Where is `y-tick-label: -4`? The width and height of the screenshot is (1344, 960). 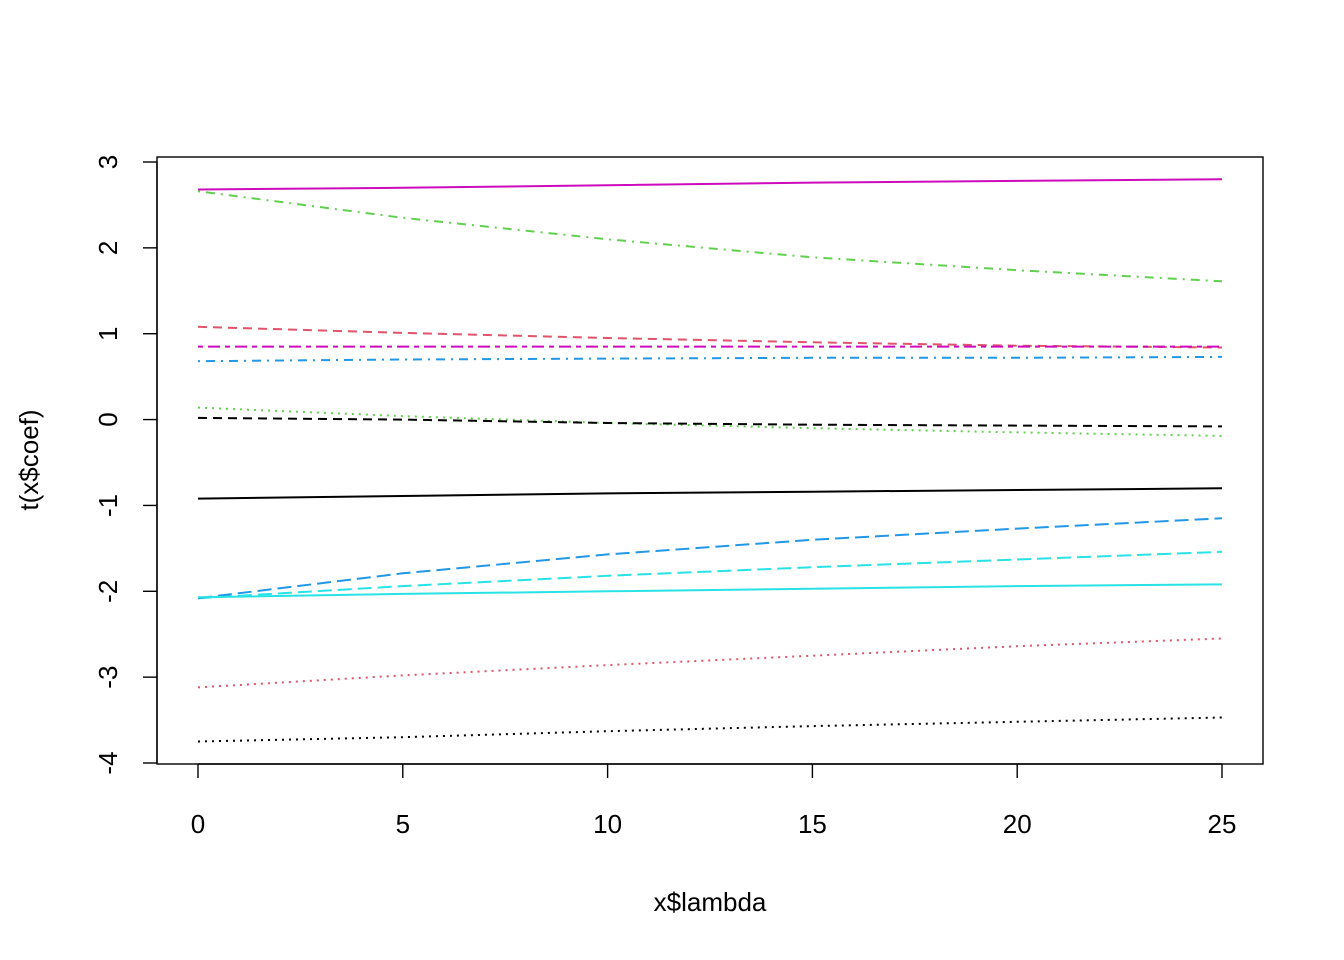 y-tick-label: -4 is located at coordinates (108, 762).